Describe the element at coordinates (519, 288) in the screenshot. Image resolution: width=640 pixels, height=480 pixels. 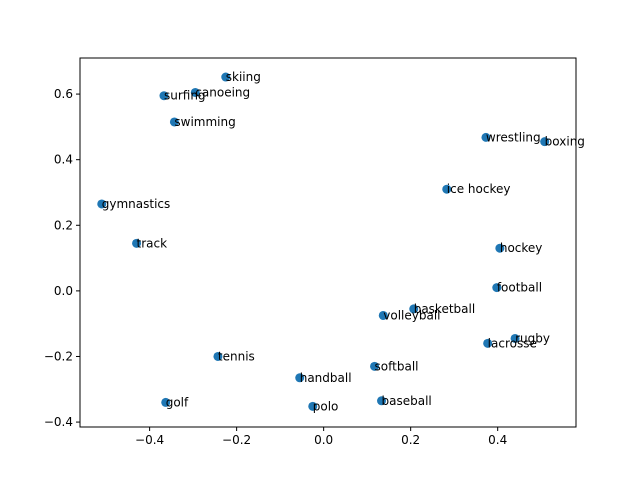
I see `point-label: football` at that location.